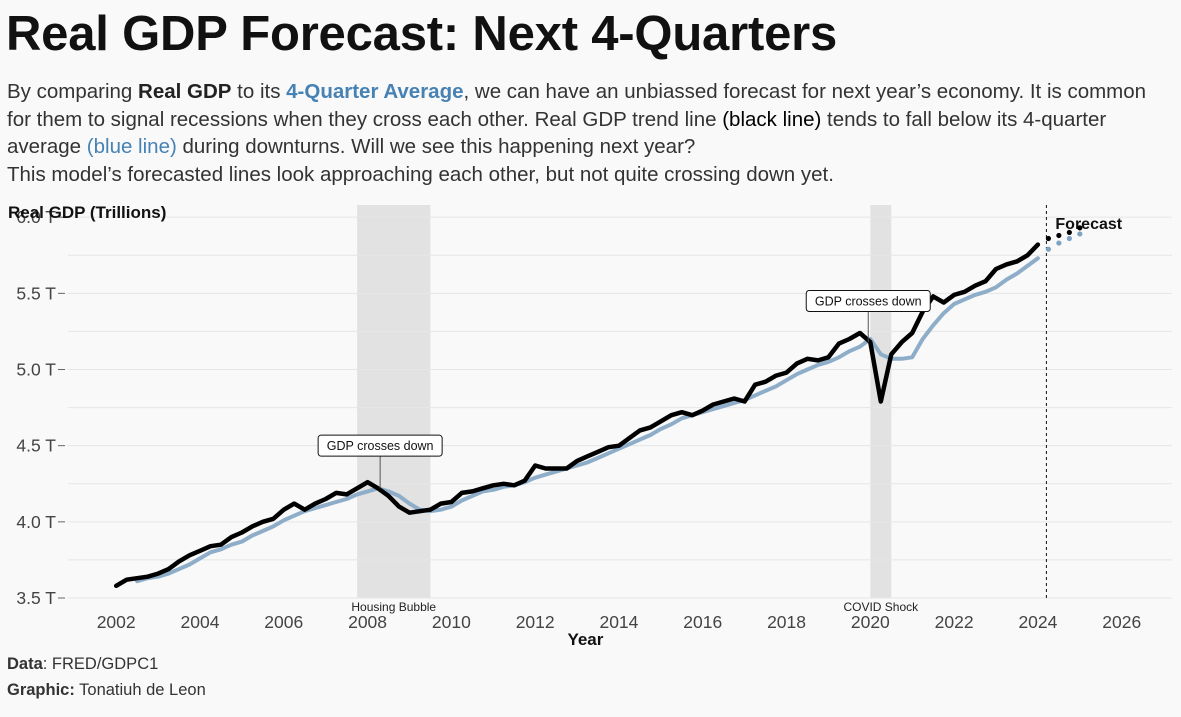  I want to click on y-tick-label: 4.5 T, so click(36, 446).